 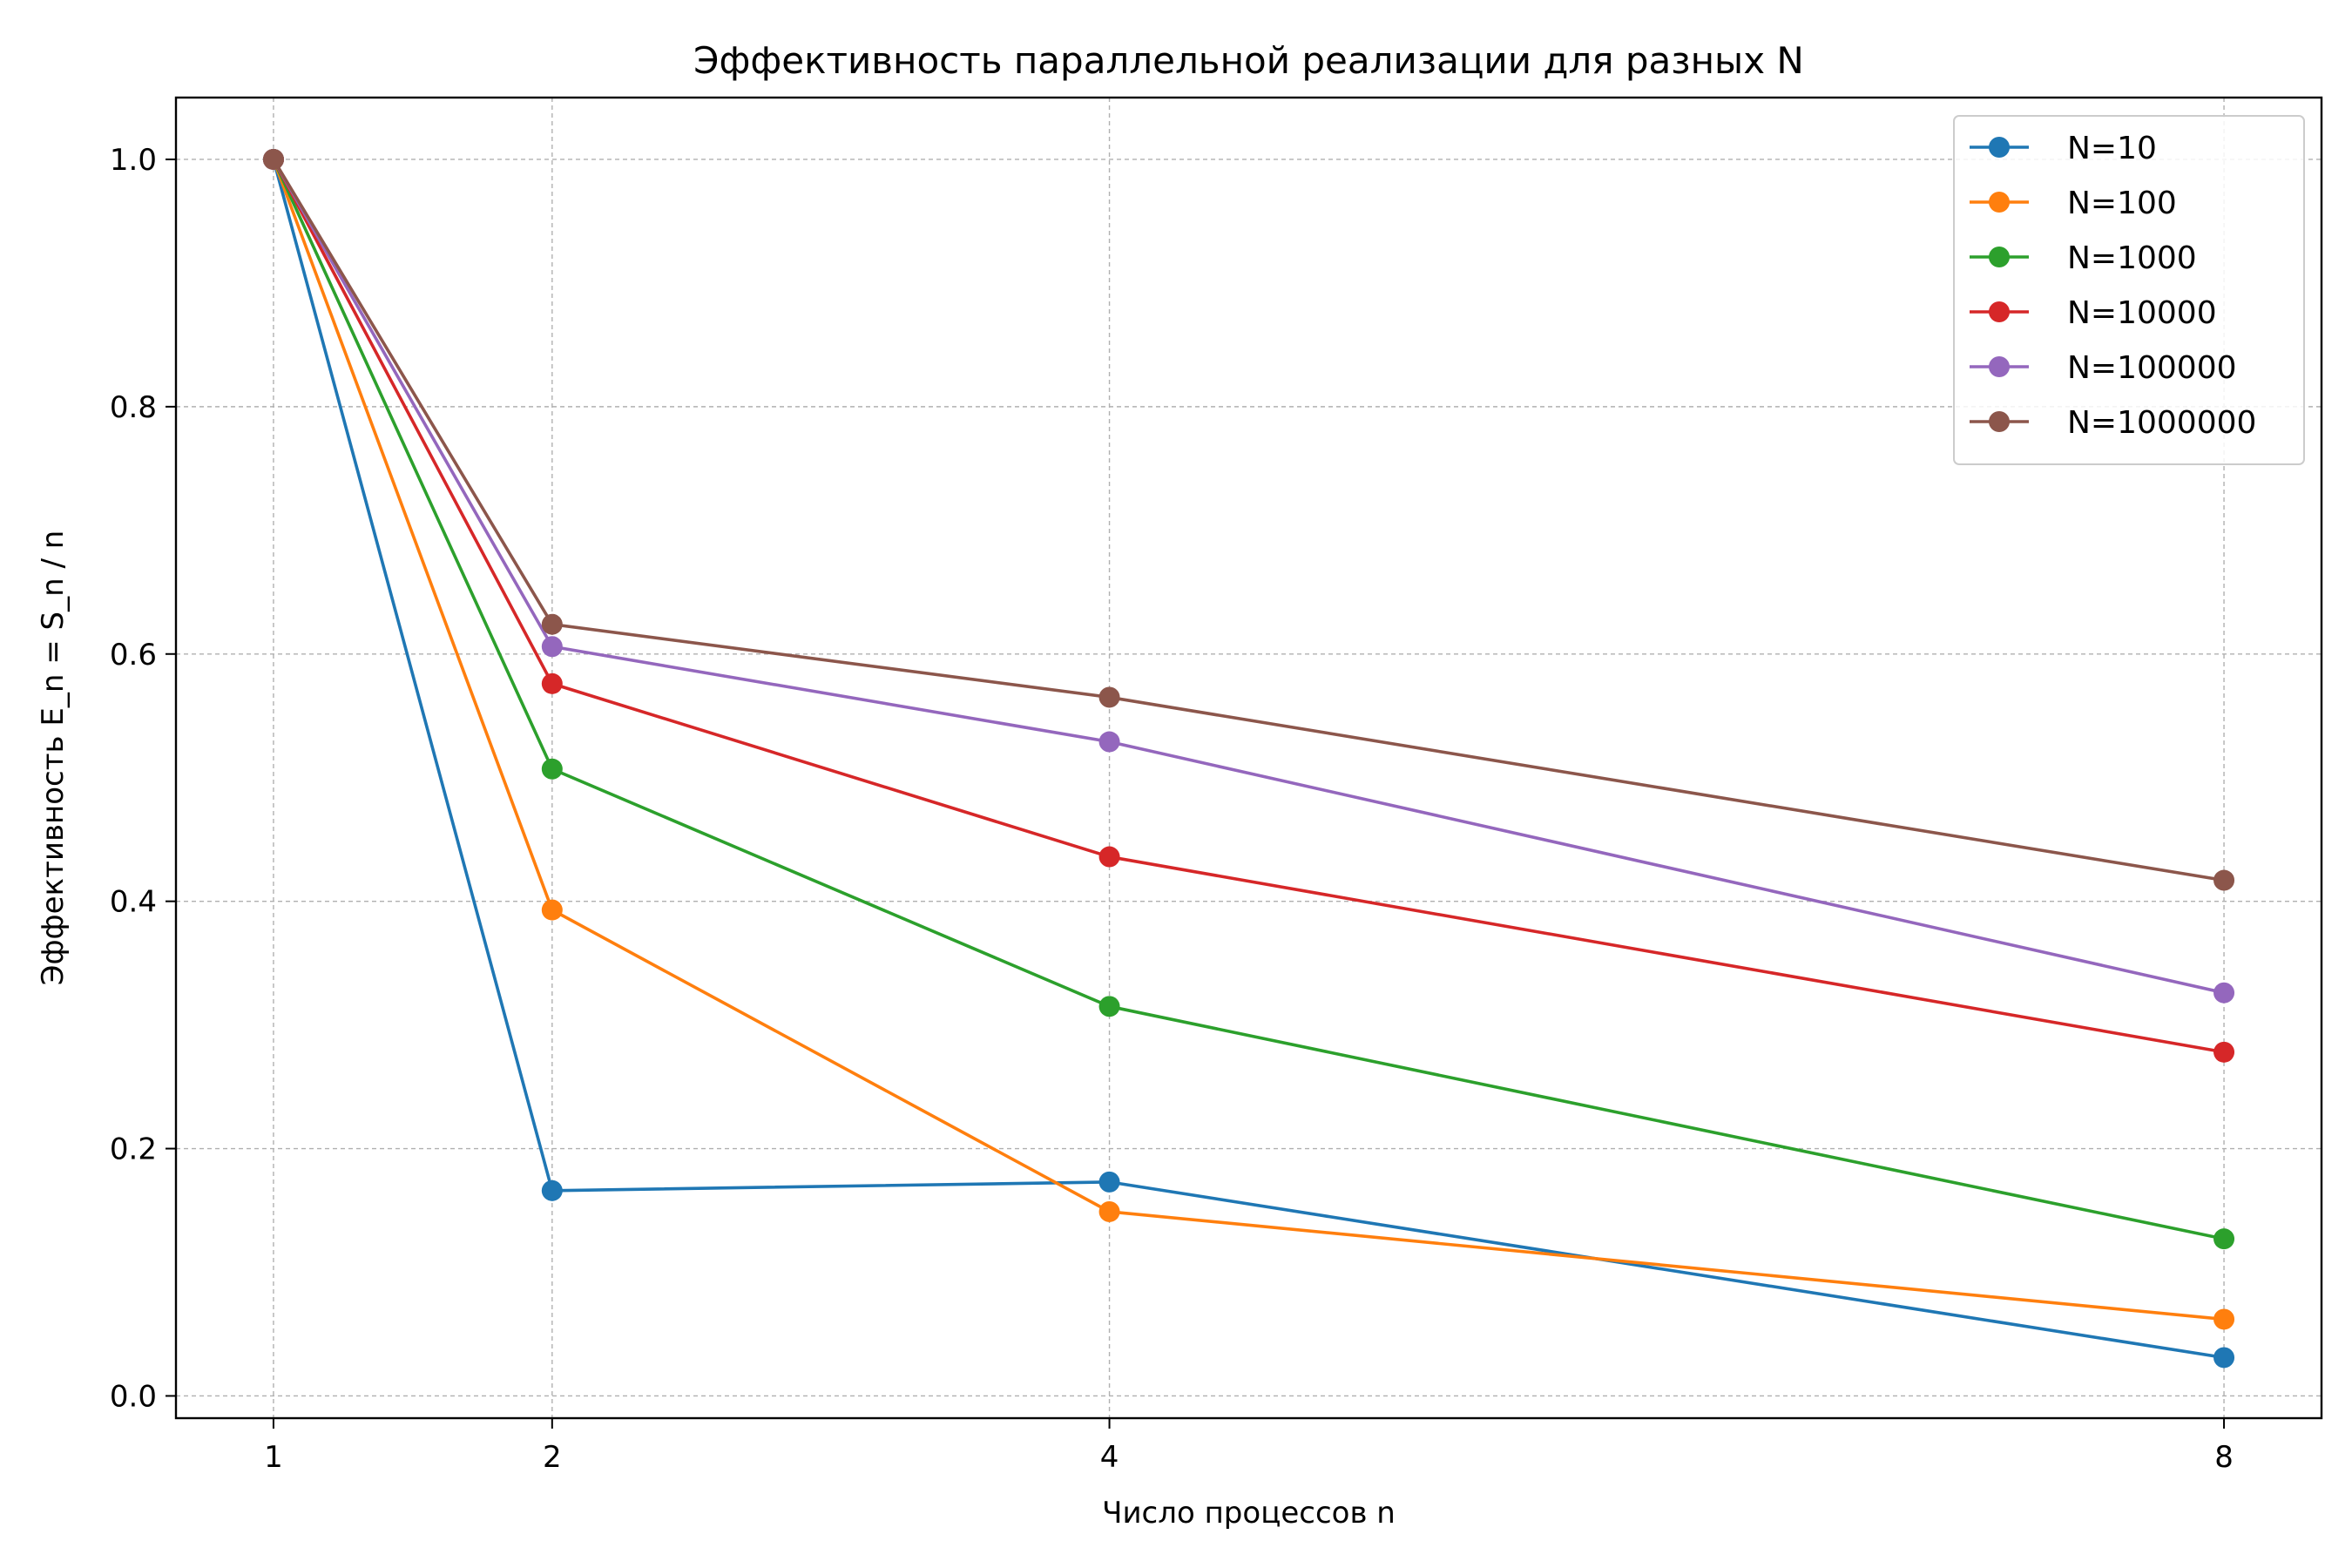 What do you see at coordinates (2132, 258) in the screenshot?
I see `legend-label: N=1000` at bounding box center [2132, 258].